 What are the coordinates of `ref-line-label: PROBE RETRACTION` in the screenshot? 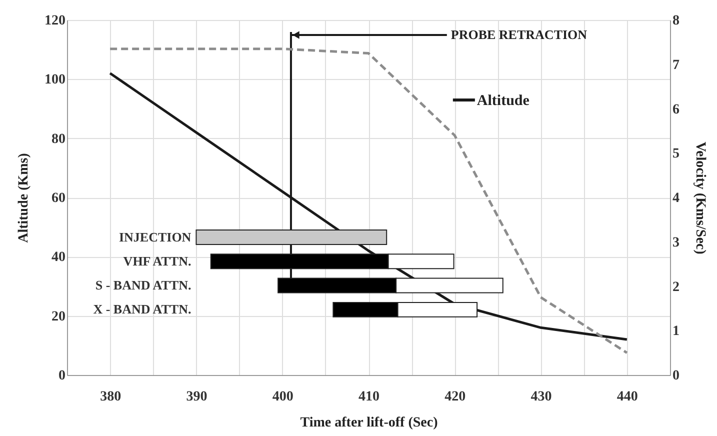 It's located at (519, 34).